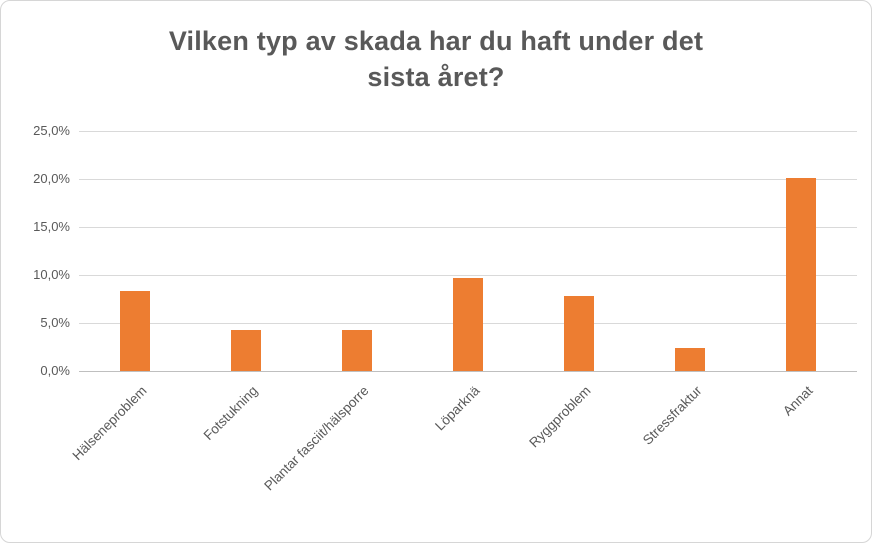 The width and height of the screenshot is (872, 543). I want to click on y-axis-tick-label: 25,0%, so click(51, 130).